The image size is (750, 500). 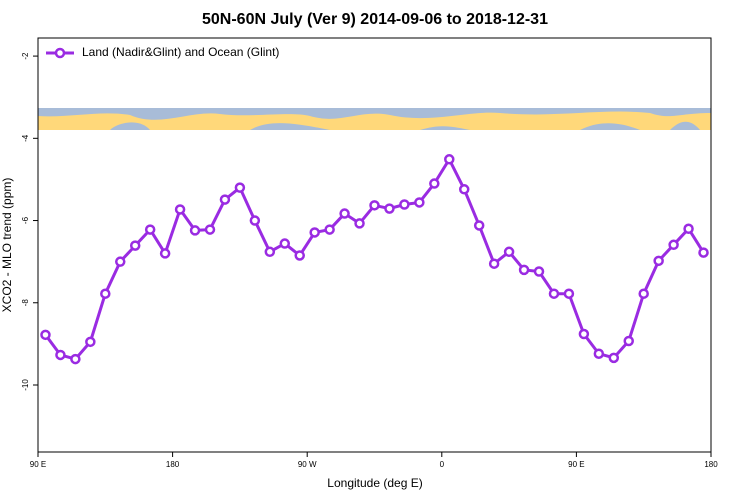 I want to click on x-axis-label: Longitude (deg E), so click(x=374, y=483).